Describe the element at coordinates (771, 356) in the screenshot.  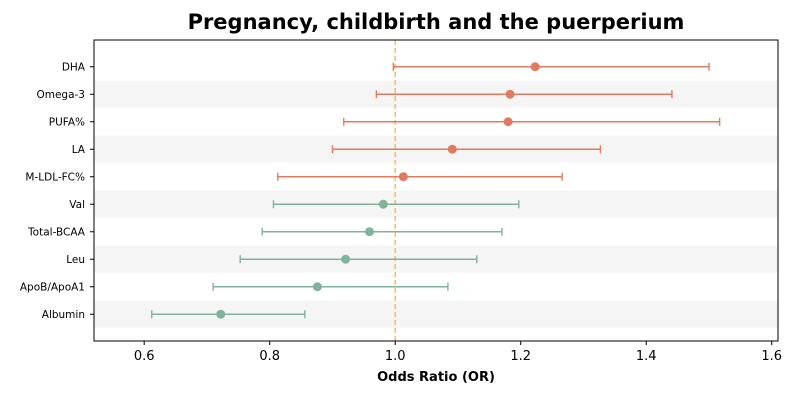
I see `x-tick-label: 1.6` at that location.